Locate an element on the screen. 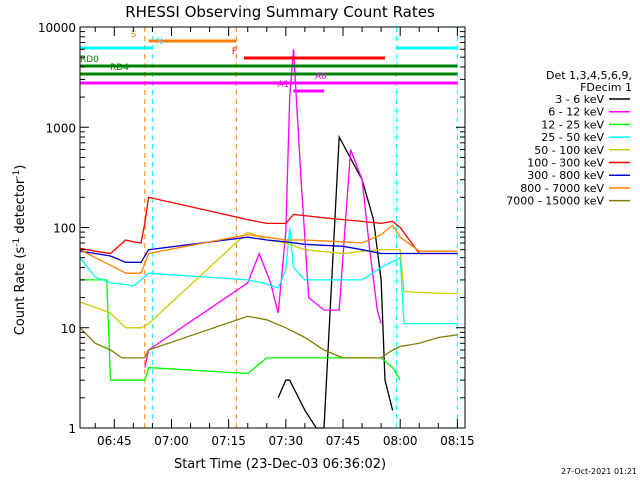  series-line-7000-15000-kev is located at coordinates (268, 337).